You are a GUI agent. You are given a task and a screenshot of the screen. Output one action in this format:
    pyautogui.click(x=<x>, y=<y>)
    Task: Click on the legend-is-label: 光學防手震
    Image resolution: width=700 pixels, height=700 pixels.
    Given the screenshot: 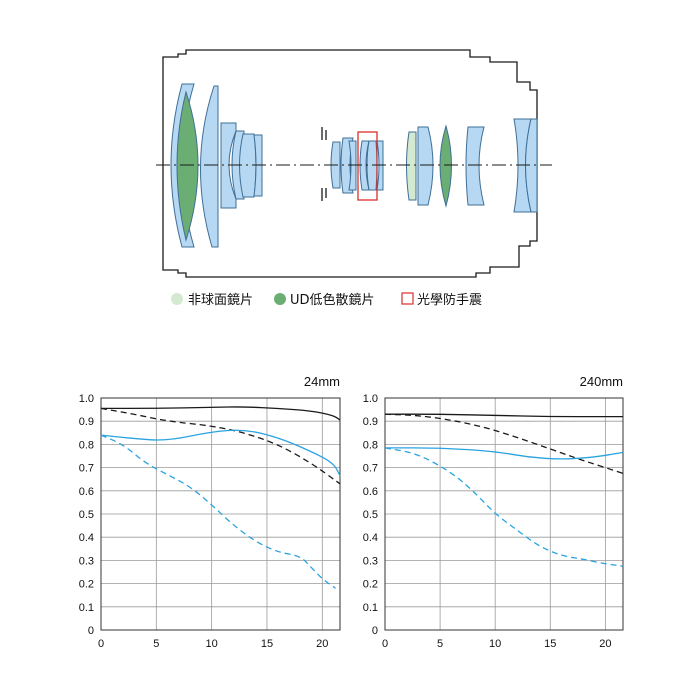 What is the action you would take?
    pyautogui.click(x=449, y=300)
    